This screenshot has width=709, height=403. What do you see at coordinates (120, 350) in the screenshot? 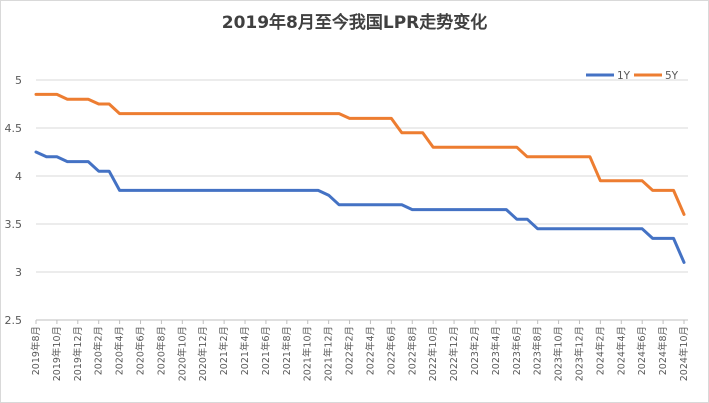
I see `x-tick-label: 2020年4月` at bounding box center [120, 350].